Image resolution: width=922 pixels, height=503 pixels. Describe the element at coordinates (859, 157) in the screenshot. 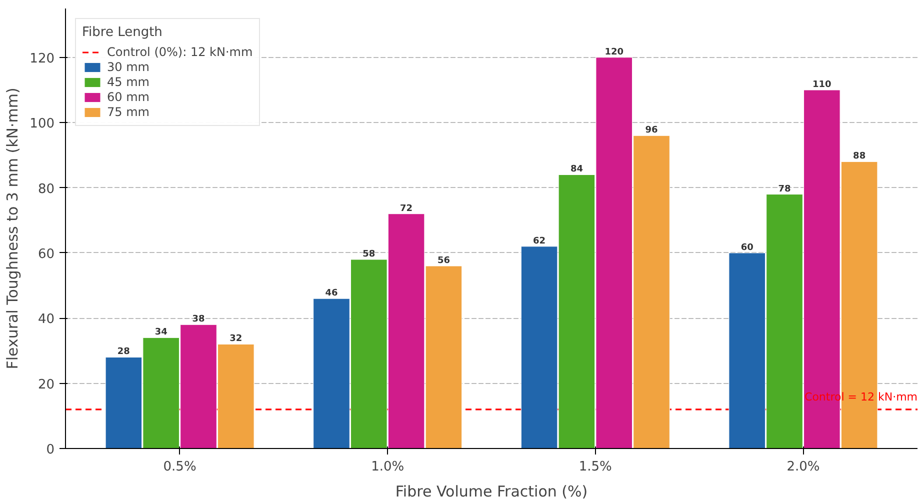

I see `data-label: 88` at that location.